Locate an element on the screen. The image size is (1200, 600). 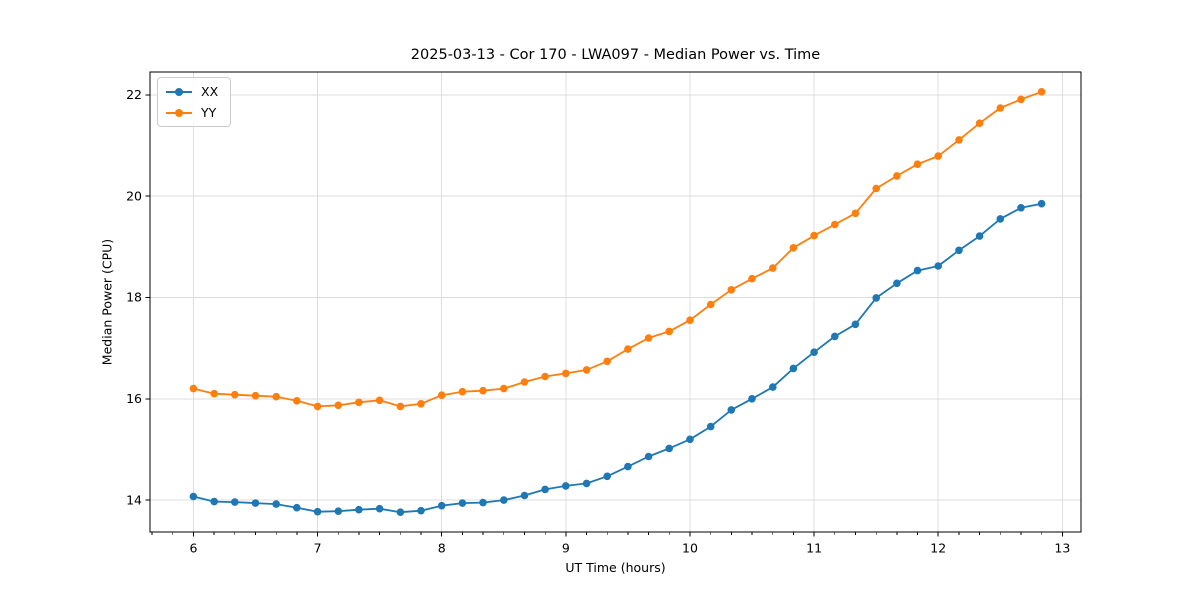
y-axis-label: Median Power (CPU) is located at coordinates (107, 302).